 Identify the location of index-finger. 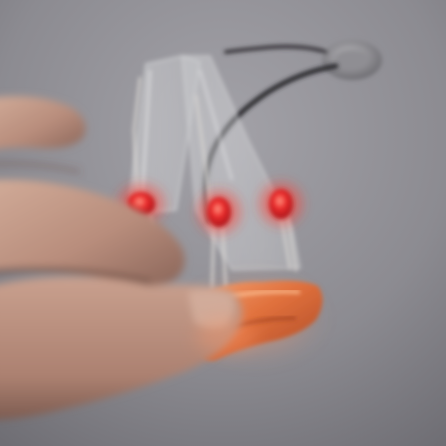
(43, 122).